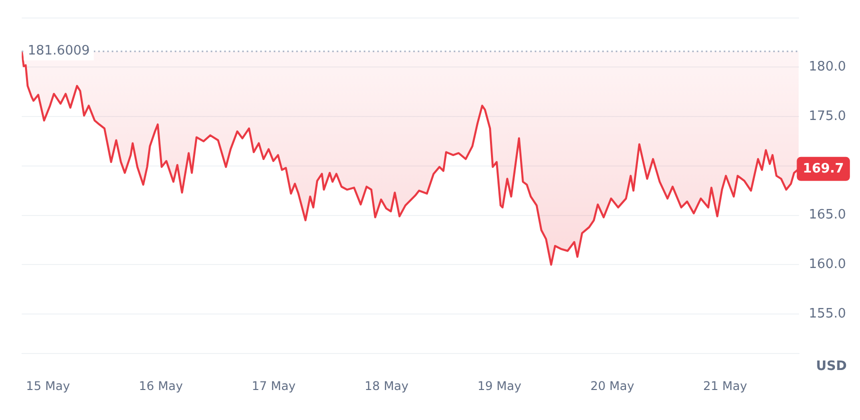  Describe the element at coordinates (823, 168) in the screenshot. I see `annotation: 169.7` at that location.